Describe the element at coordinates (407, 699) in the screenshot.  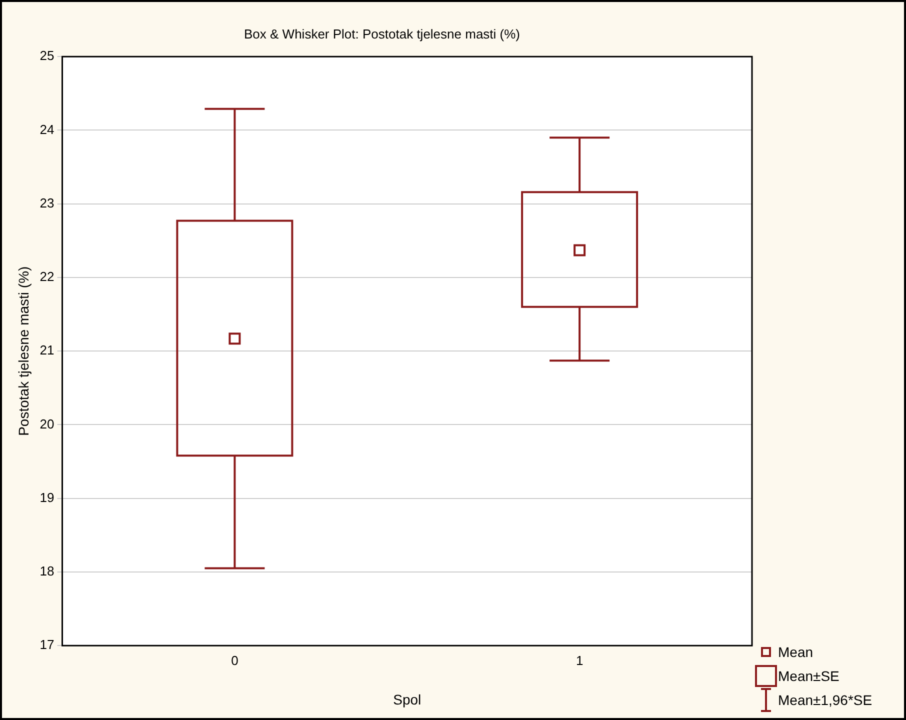
I see `x-axis-title: Spol` at that location.